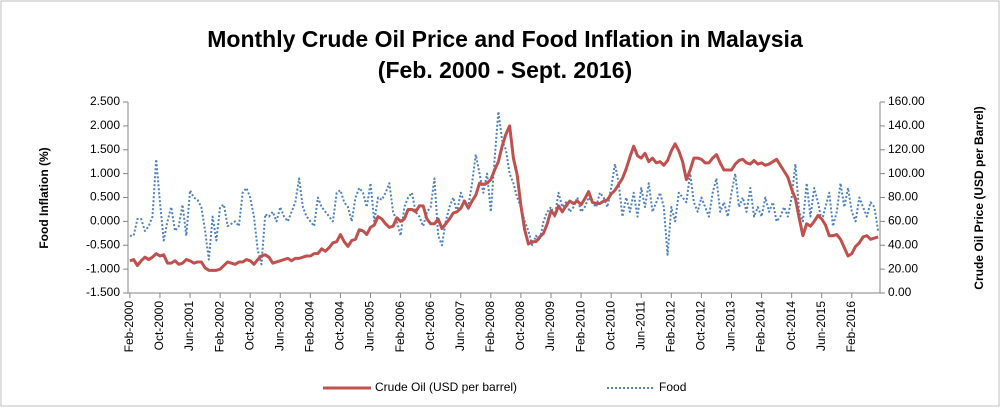 This screenshot has height=408, width=1001. I want to click on y-tick-label: 1.000, so click(105, 173).